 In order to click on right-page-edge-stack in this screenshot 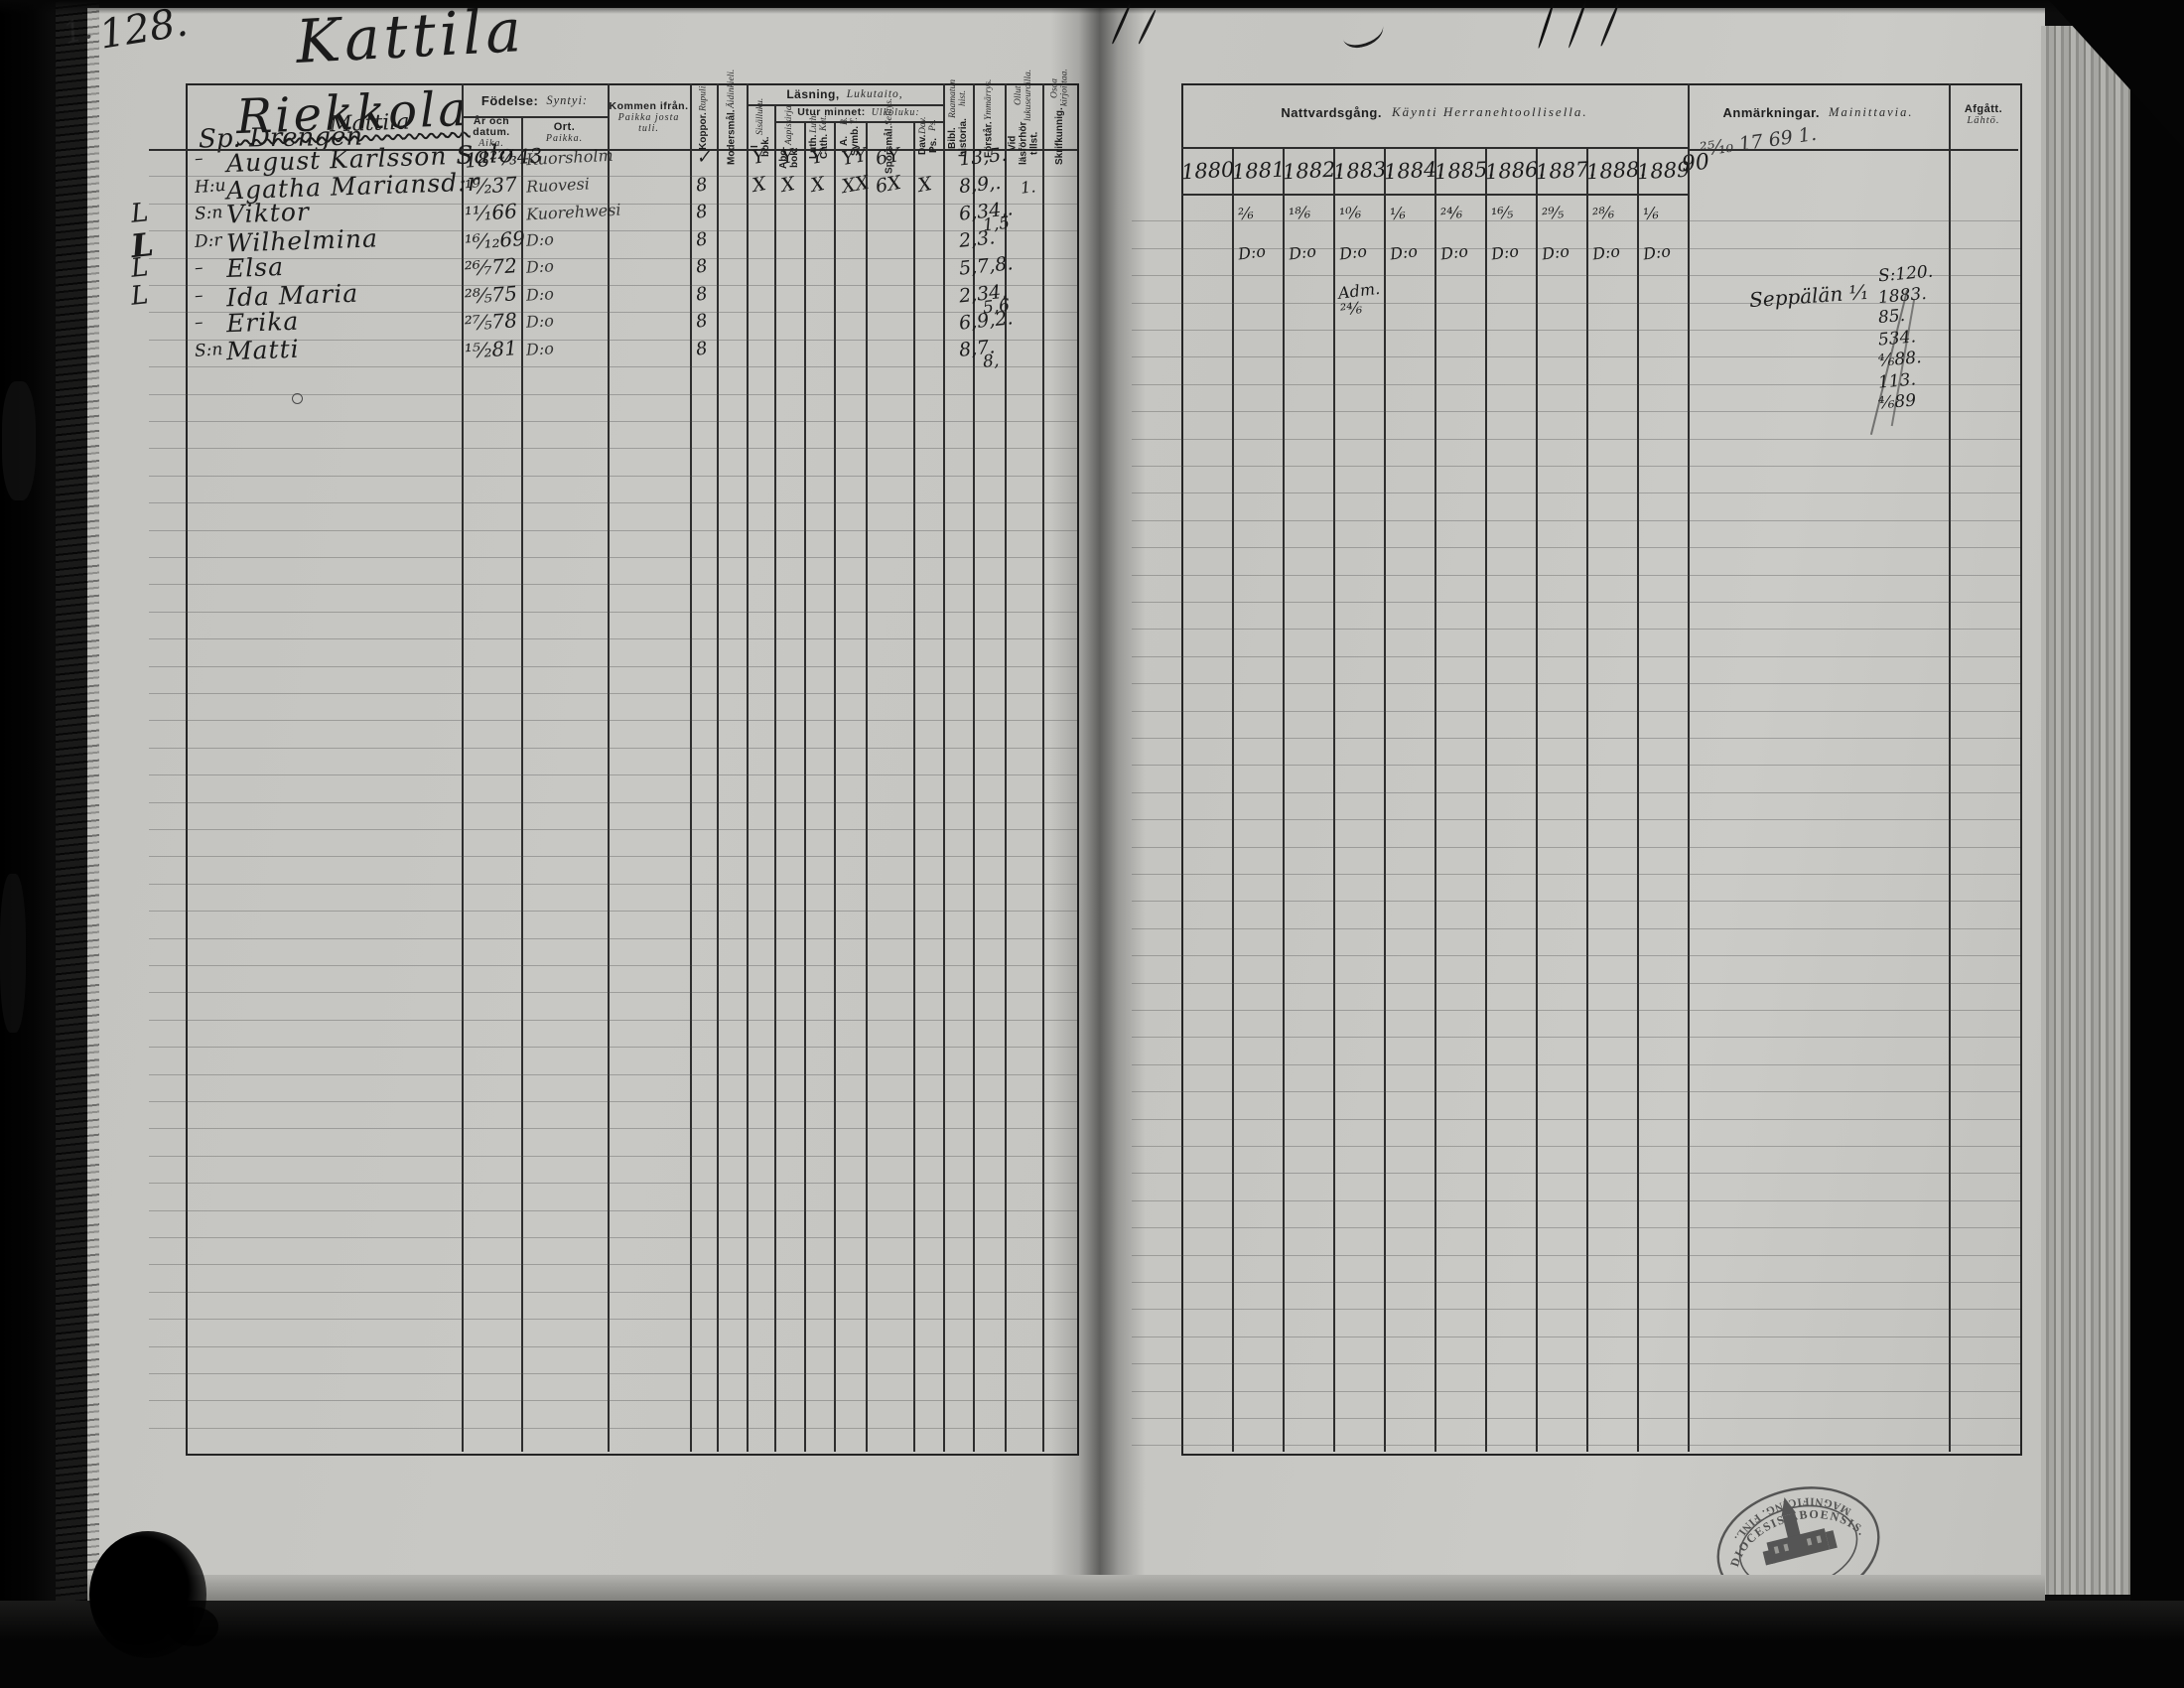, I will do `click(2087, 810)`.